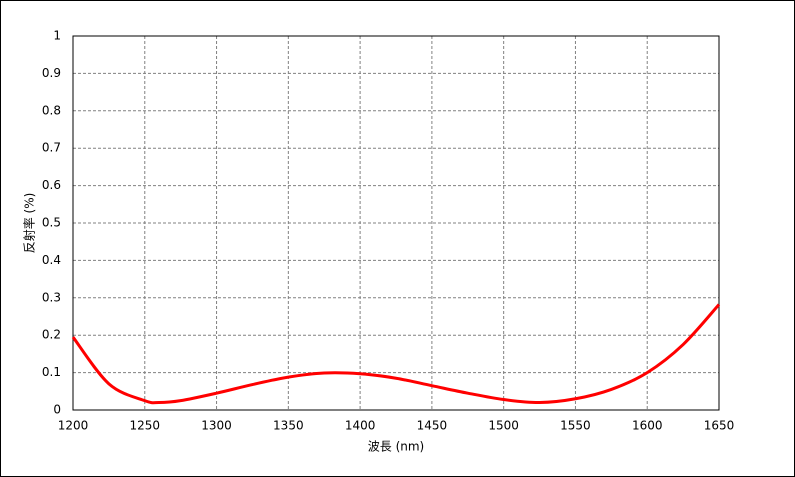 This screenshot has width=795, height=477. Describe the element at coordinates (51, 372) in the screenshot. I see `y-tick-label: 0.1` at that location.